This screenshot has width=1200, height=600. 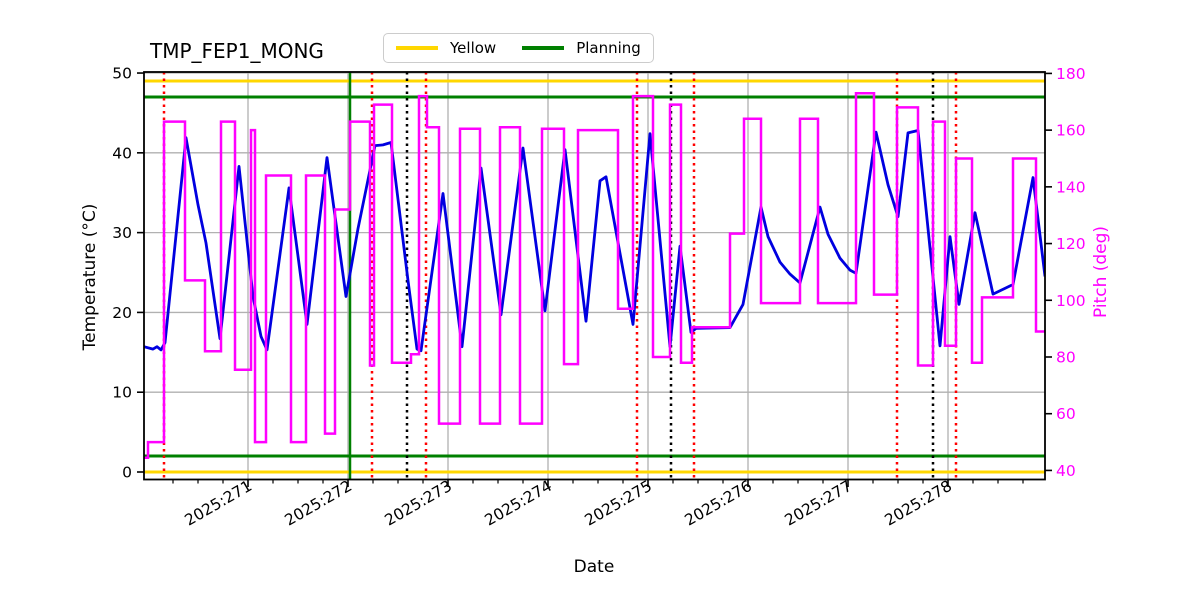 What do you see at coordinates (718, 503) in the screenshot?
I see `x-tick-label: 2025:276` at bounding box center [718, 503].